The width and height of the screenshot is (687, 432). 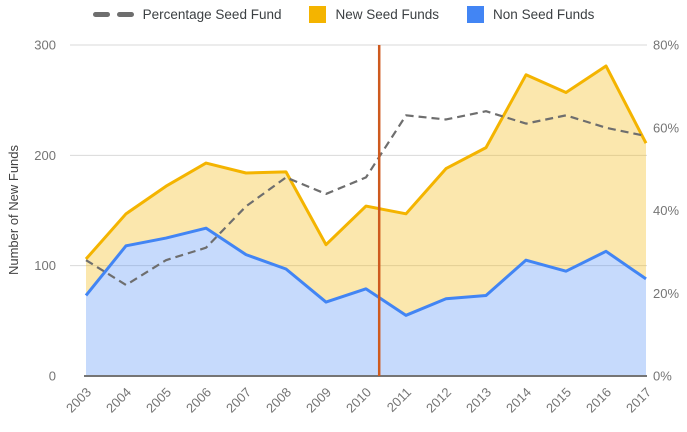 I want to click on y-axis-tick-label: 200, so click(x=45, y=155).